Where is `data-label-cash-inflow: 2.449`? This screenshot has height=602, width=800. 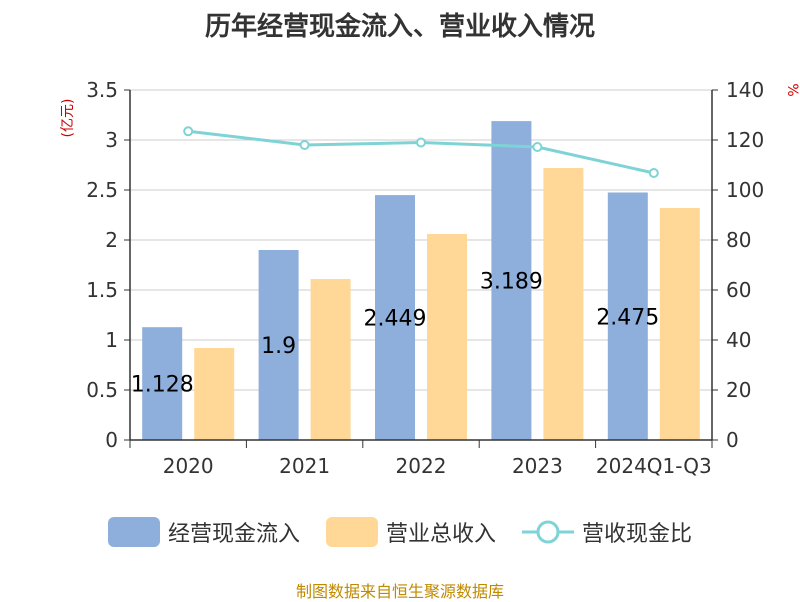 data-label-cash-inflow: 2.449 is located at coordinates (395, 319).